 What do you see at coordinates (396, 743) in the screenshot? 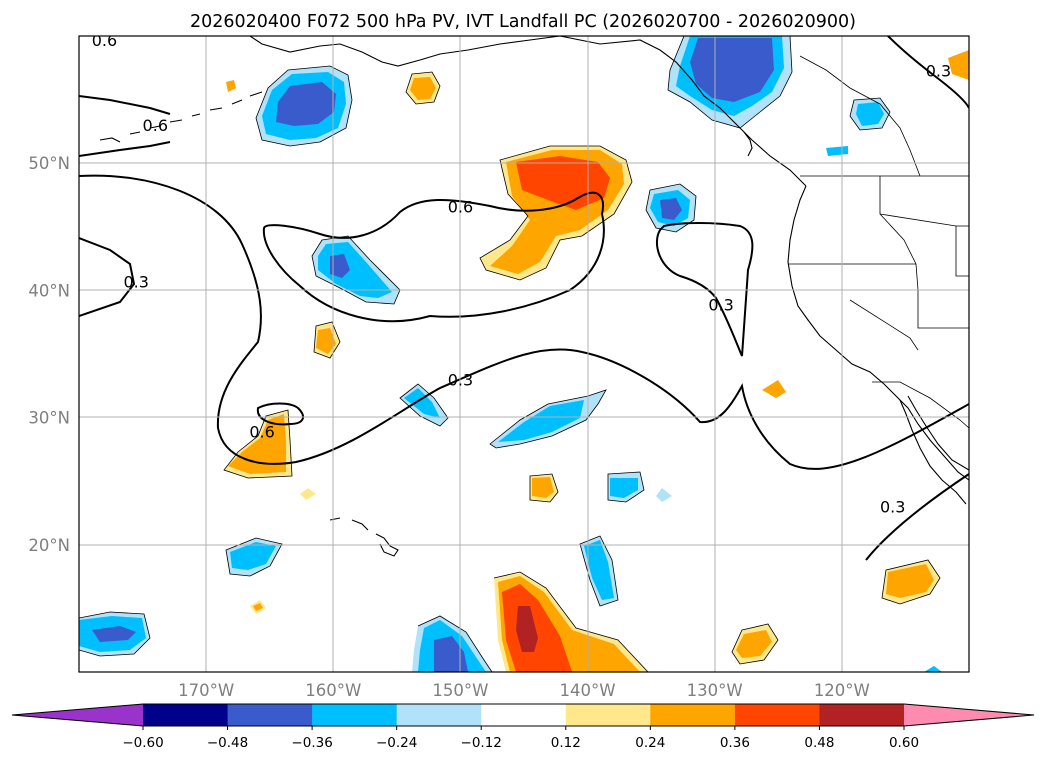
I see `colorbar-tick-label: −0.24` at bounding box center [396, 743].